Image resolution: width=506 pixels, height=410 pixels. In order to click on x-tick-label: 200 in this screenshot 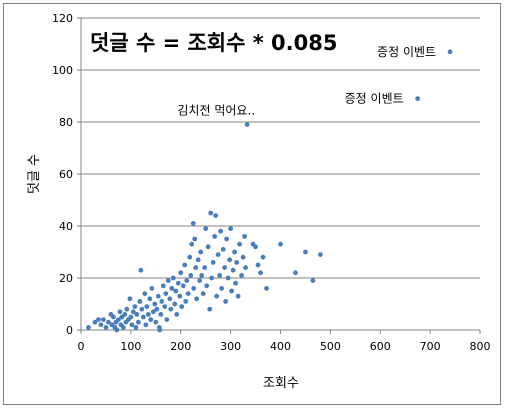, I will do `click(180, 346)`.